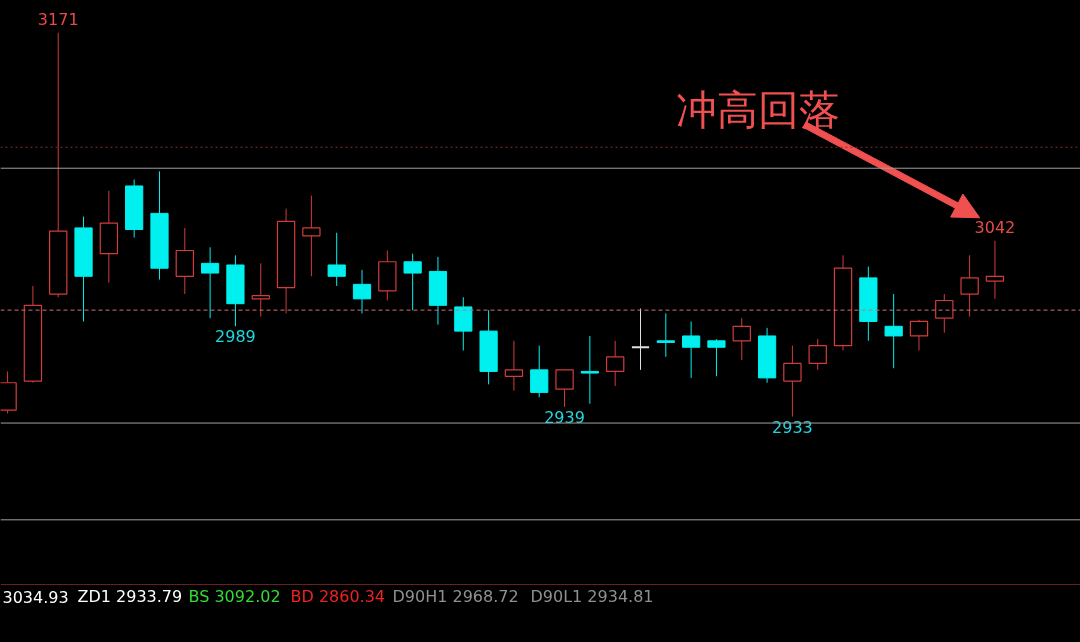  Describe the element at coordinates (235, 337) in the screenshot. I see `annotation: 2989` at that location.